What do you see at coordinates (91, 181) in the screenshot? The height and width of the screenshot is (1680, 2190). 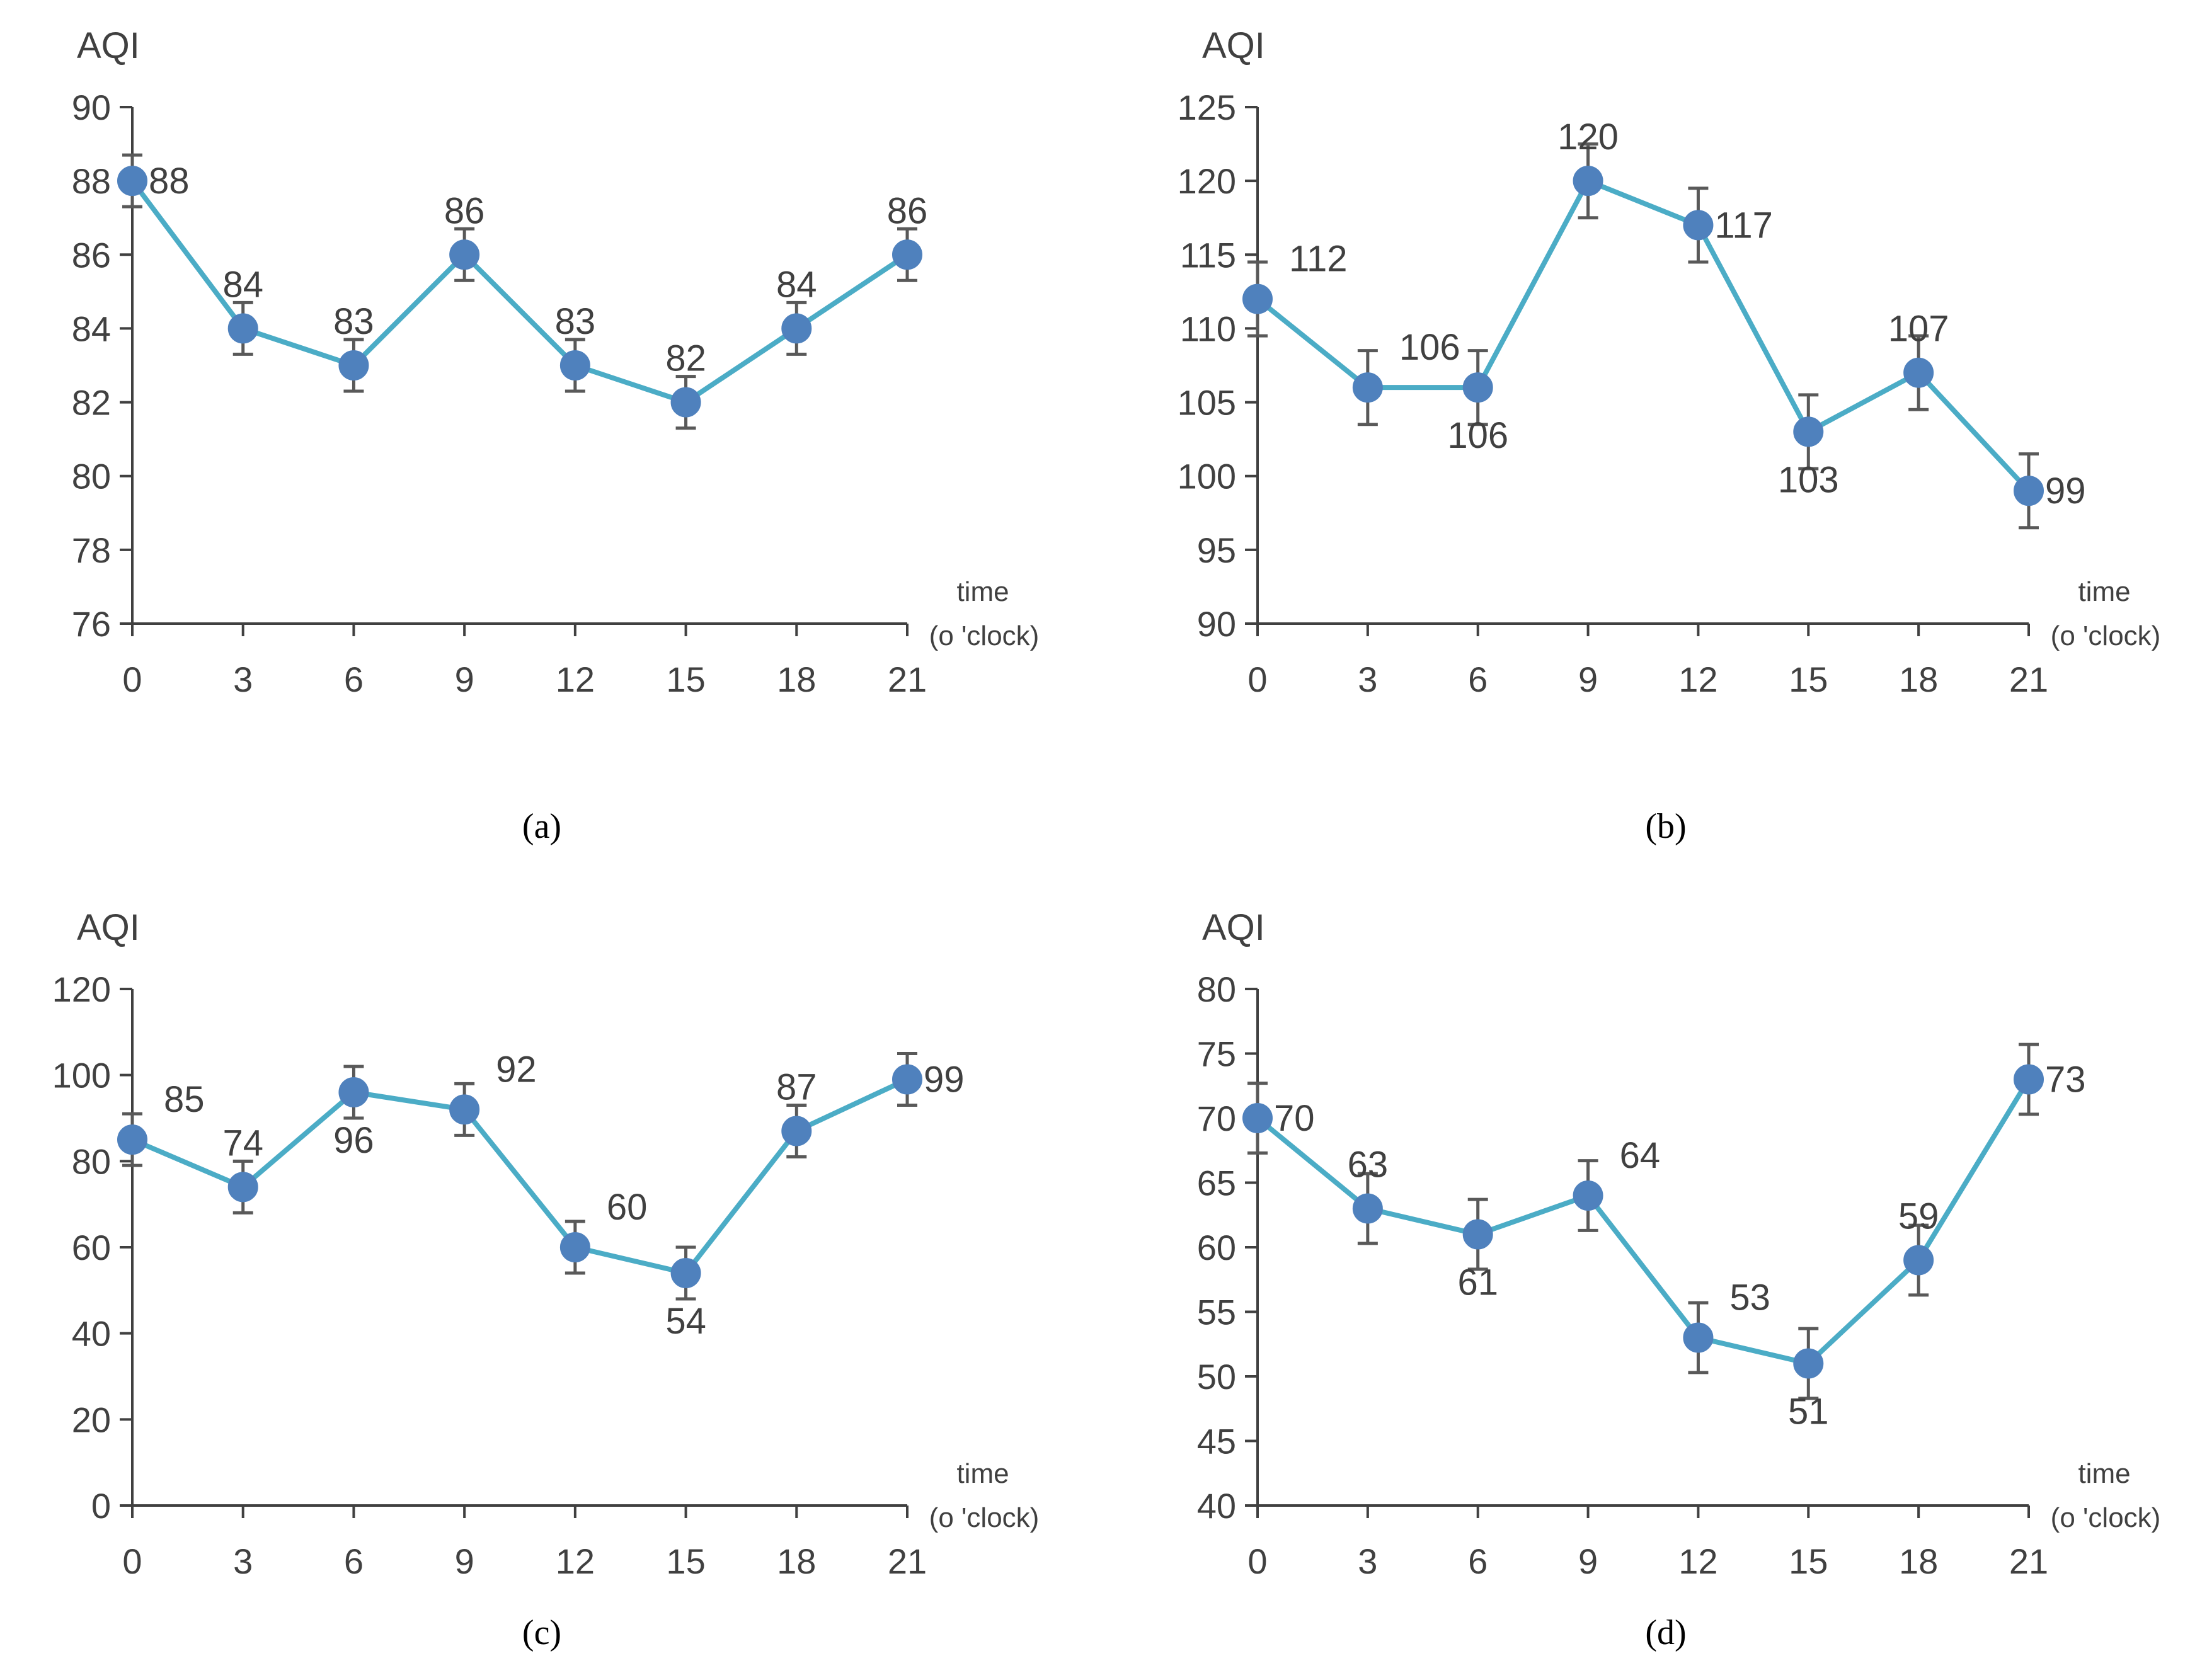 I see `chart-a-y-tick-label: 88` at bounding box center [91, 181].